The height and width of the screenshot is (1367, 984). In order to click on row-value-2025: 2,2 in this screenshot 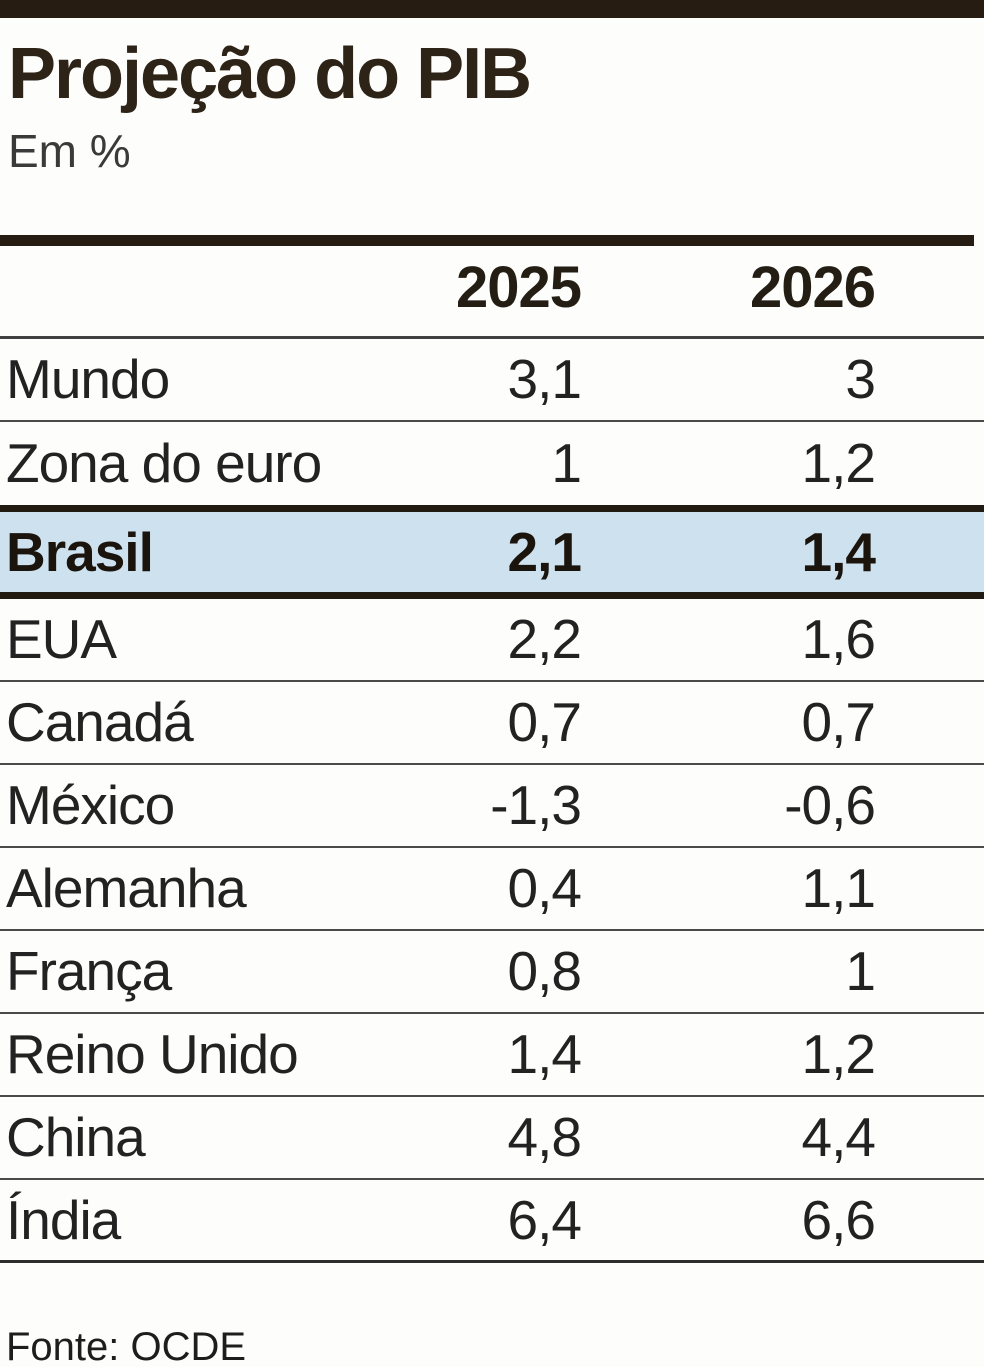, I will do `click(544, 639)`.